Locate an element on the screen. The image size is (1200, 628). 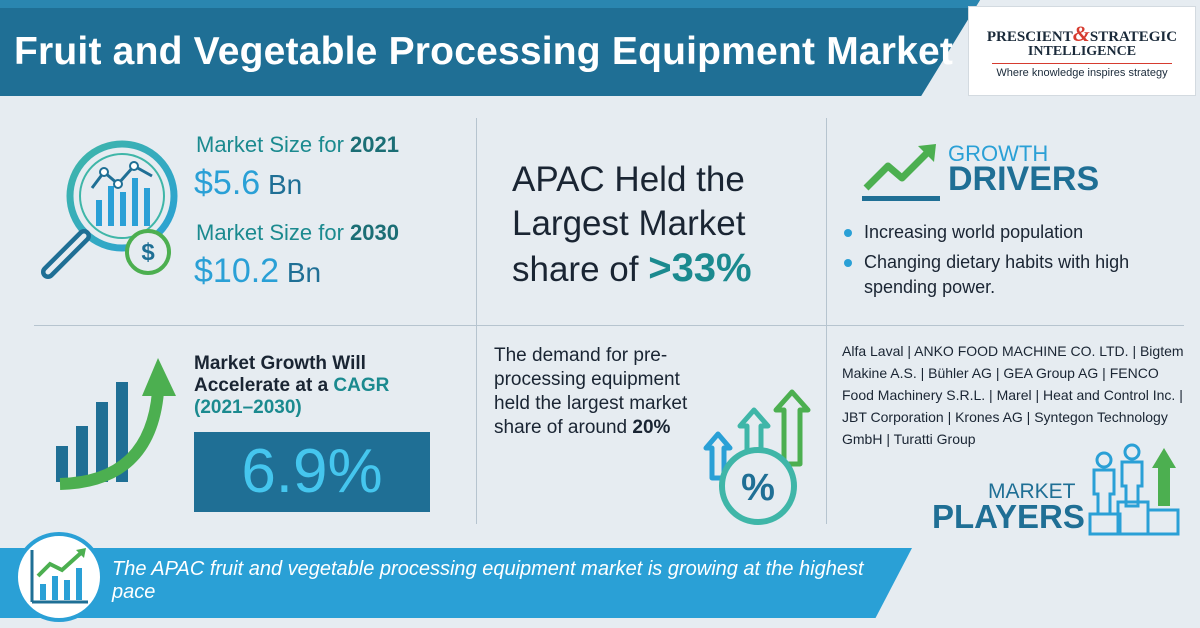
divider-h1 is located at coordinates (609, 325).